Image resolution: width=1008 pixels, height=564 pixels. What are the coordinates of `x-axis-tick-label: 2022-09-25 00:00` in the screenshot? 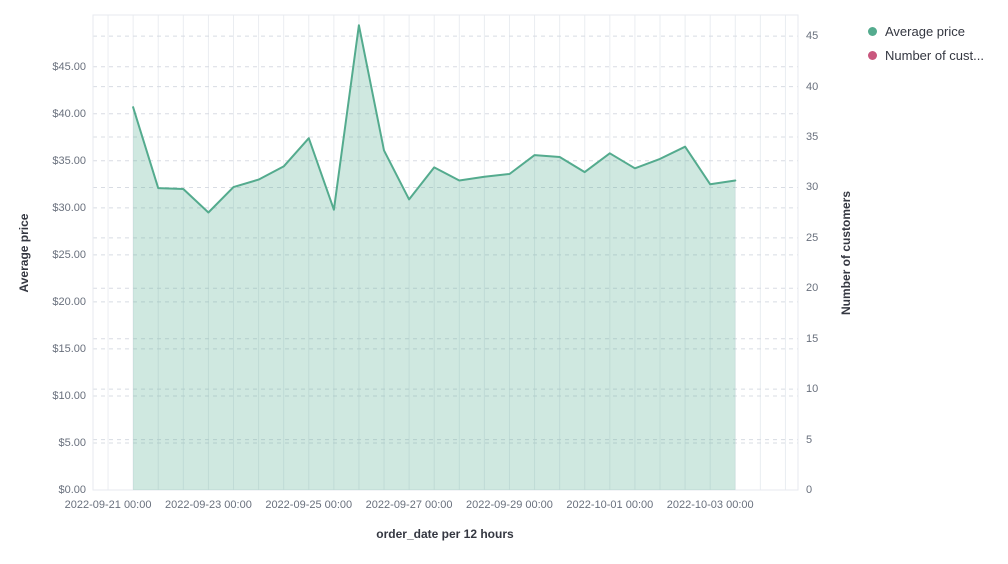 It's located at (309, 505).